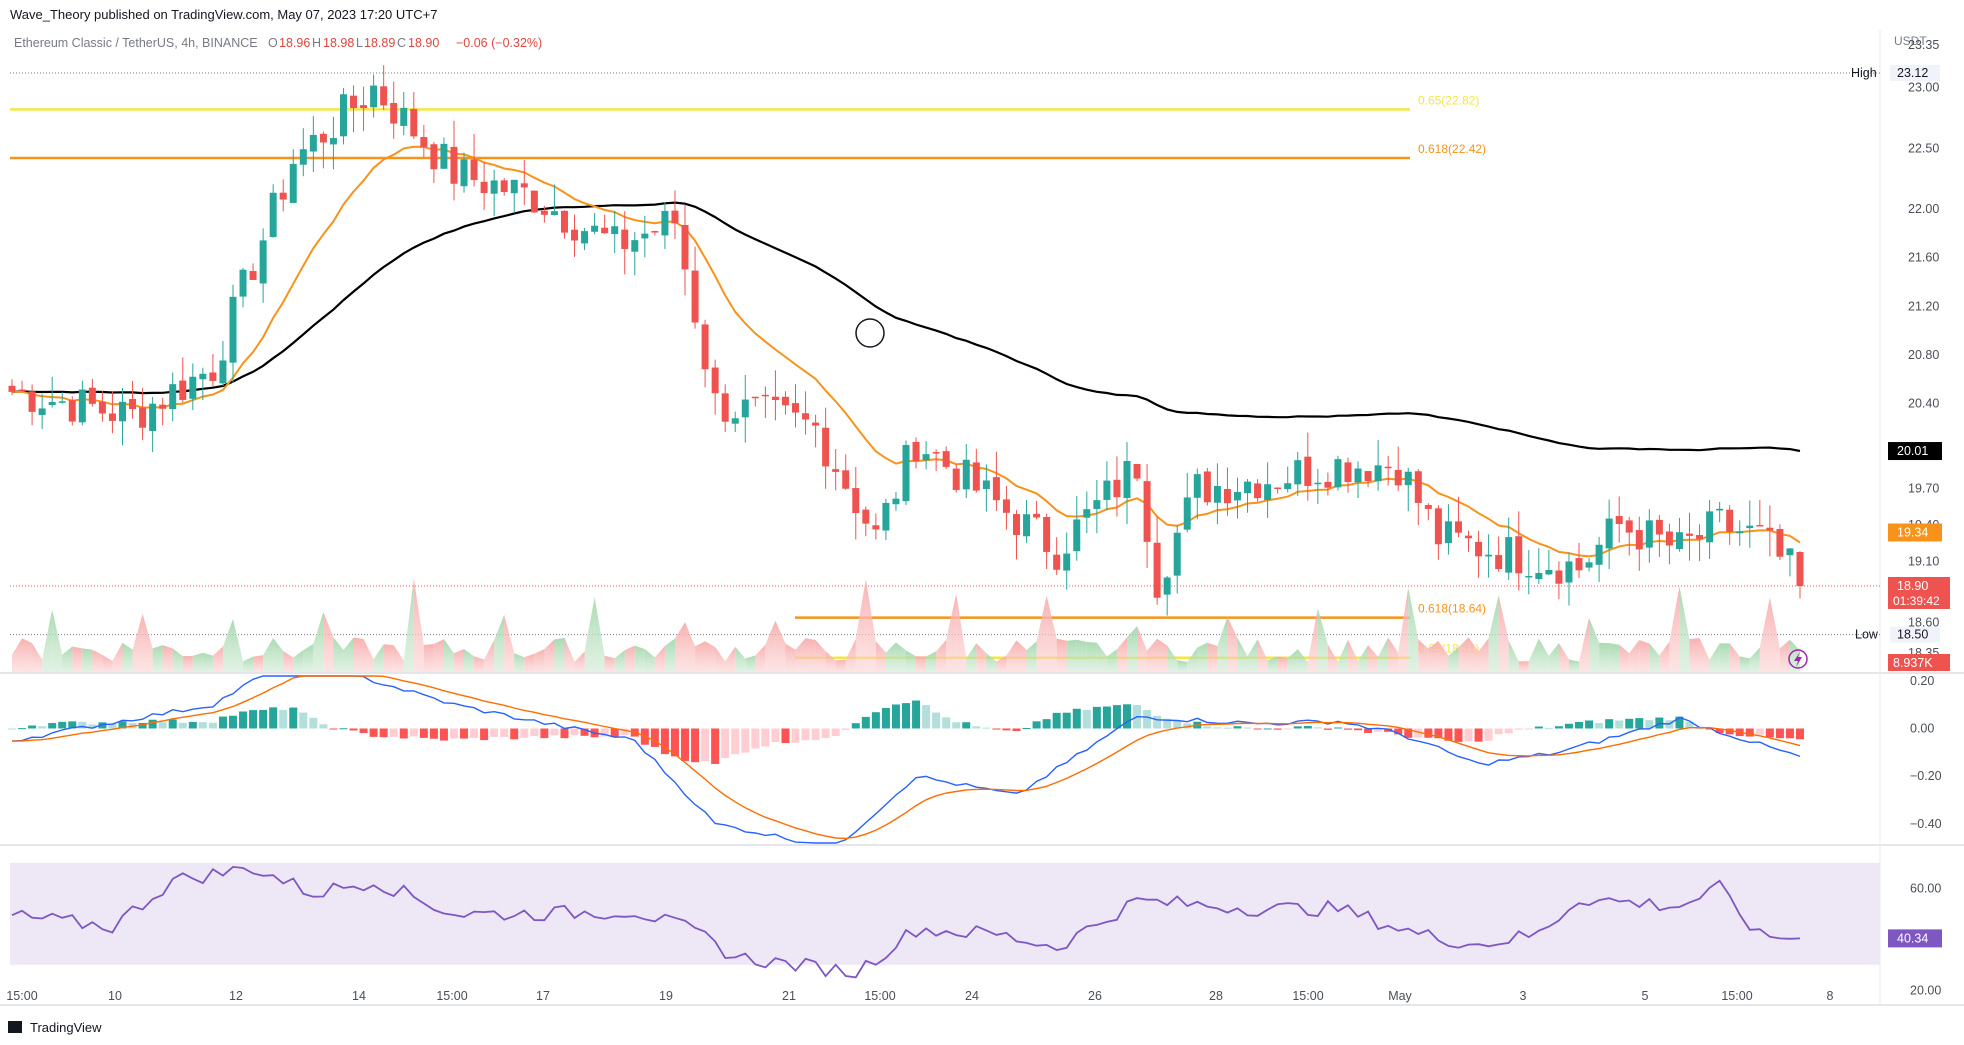  I want to click on tradingview-logo: TradingView, so click(55, 1027).